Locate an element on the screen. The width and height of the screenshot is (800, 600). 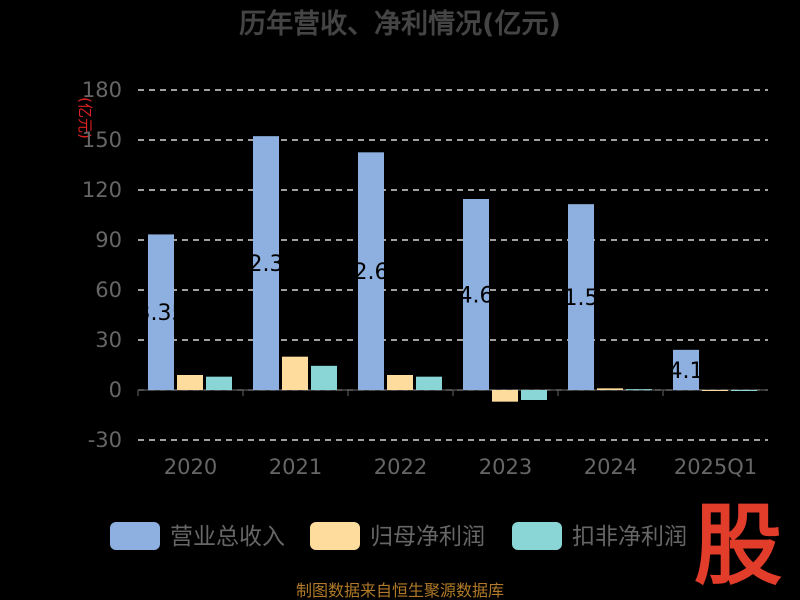
y-tick-label: 0 is located at coordinates (115, 390).